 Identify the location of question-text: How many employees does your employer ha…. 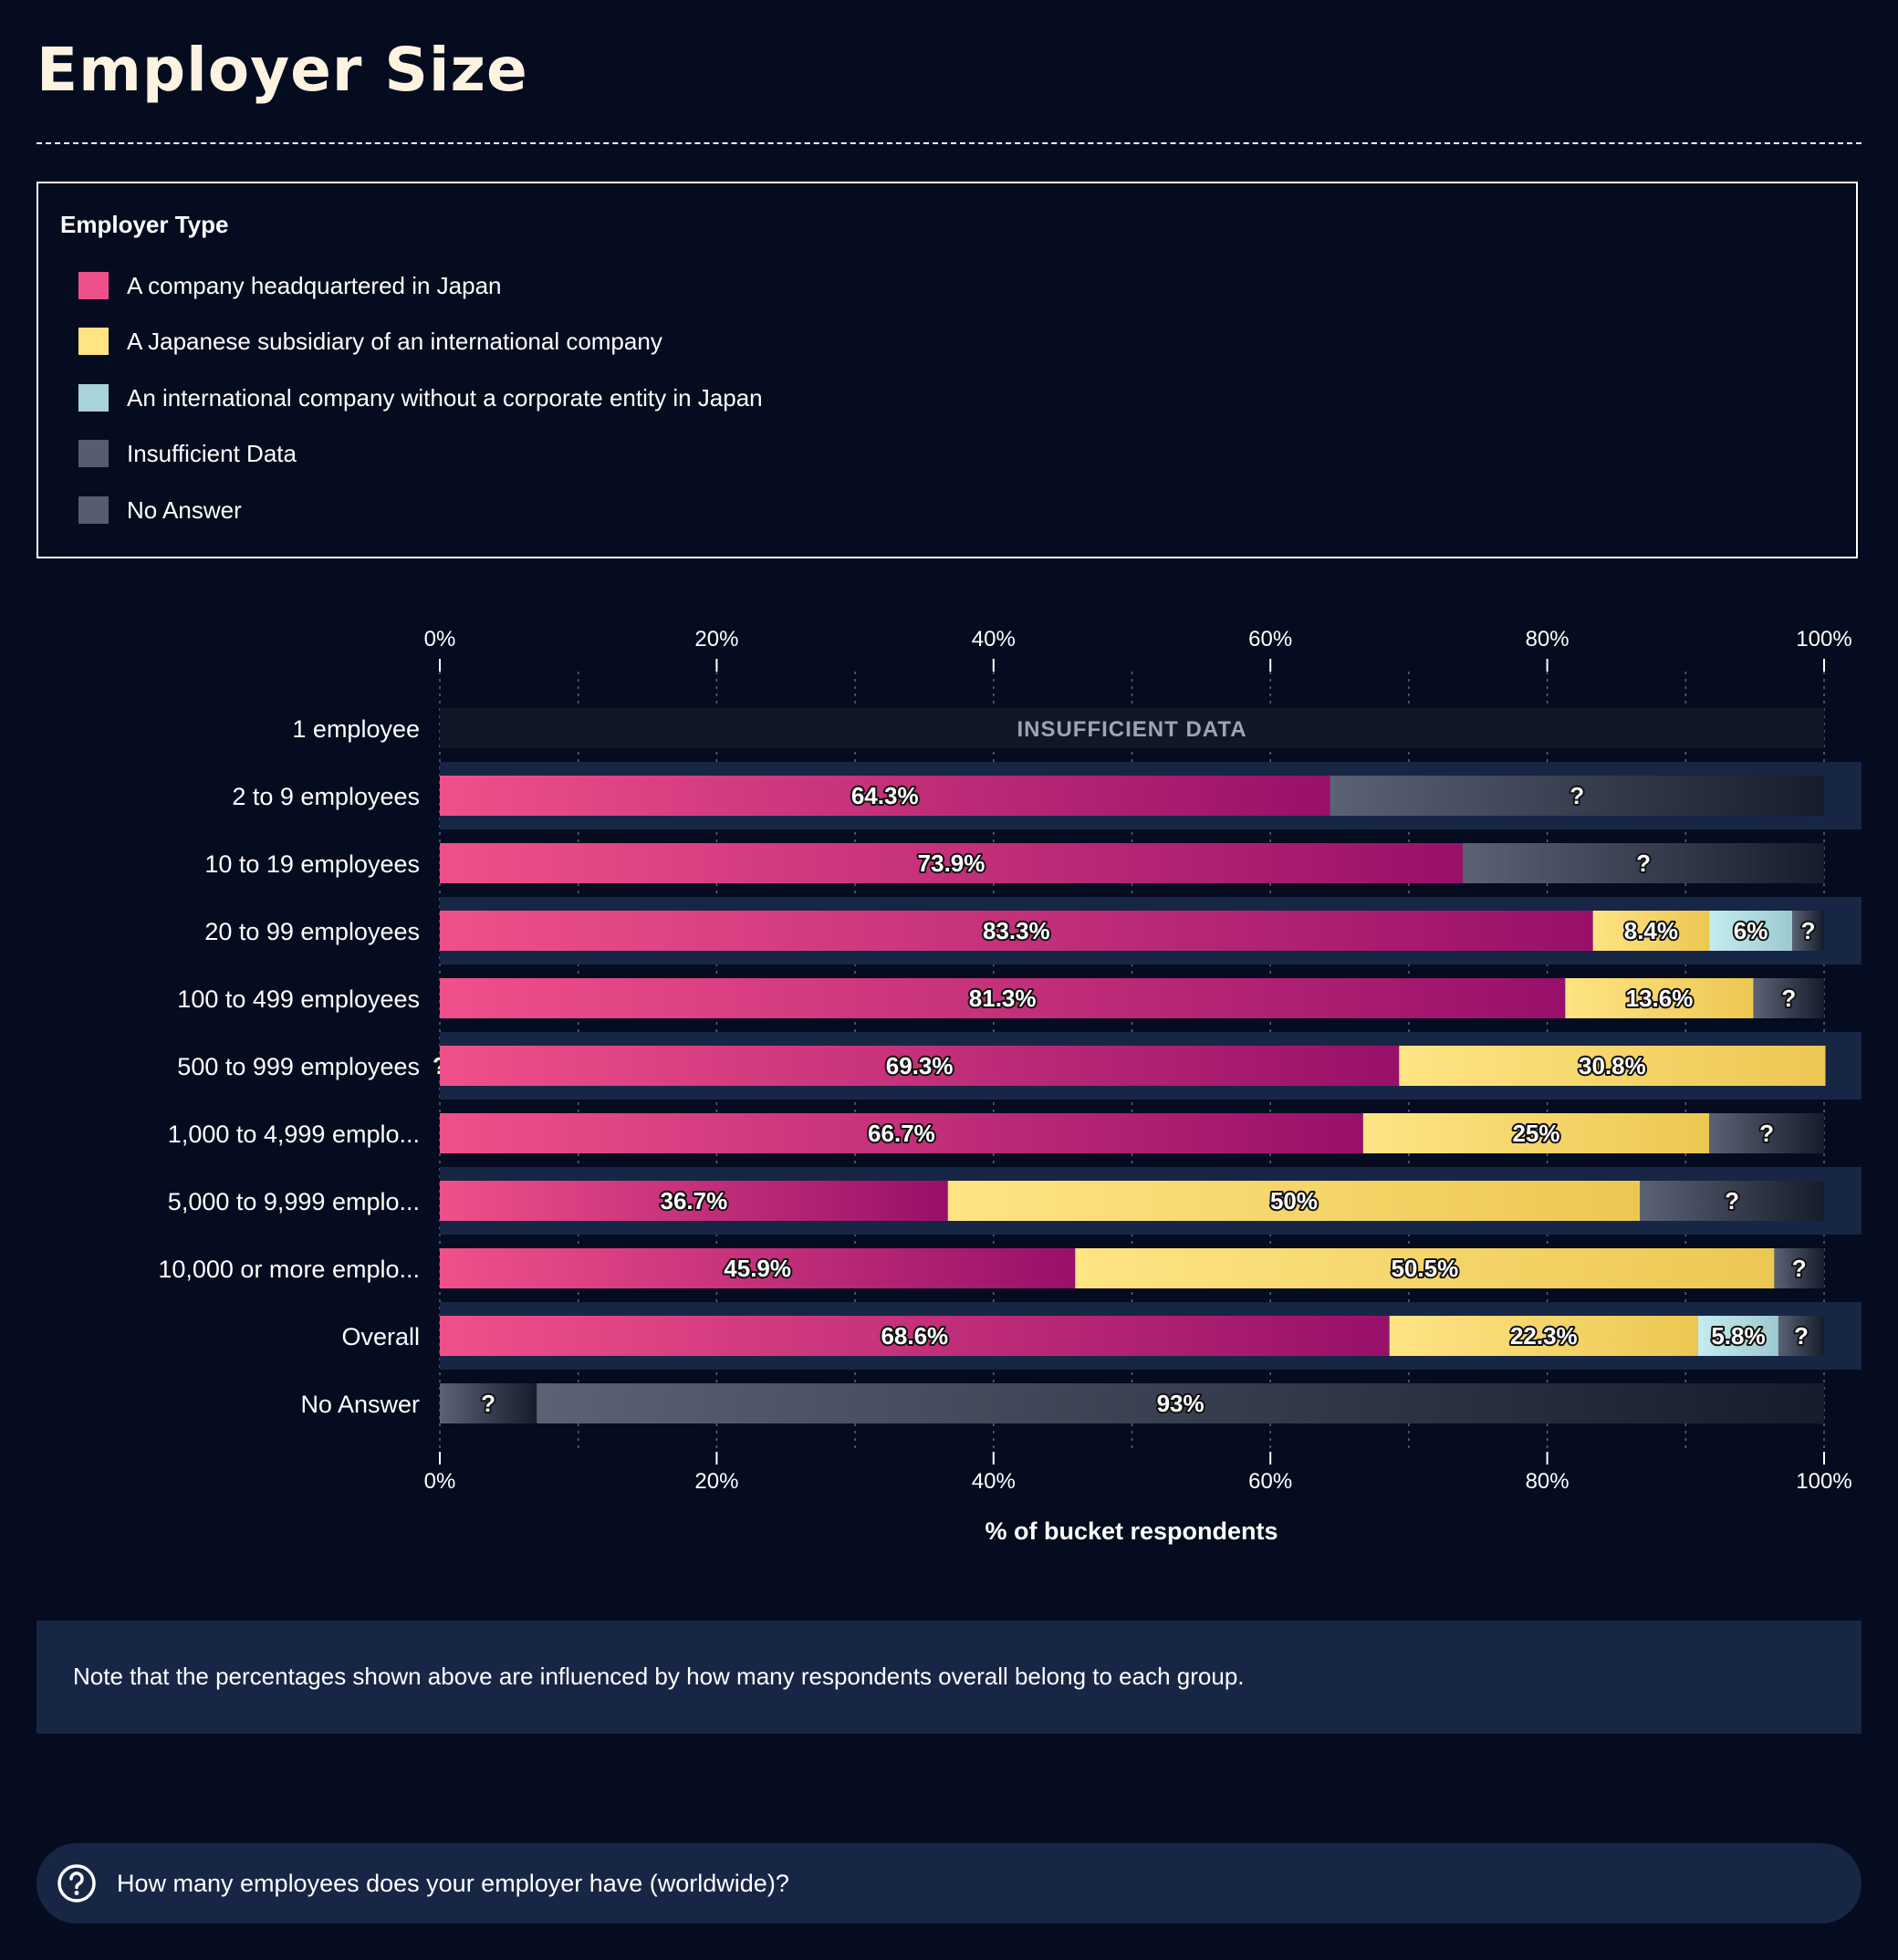
(453, 1884).